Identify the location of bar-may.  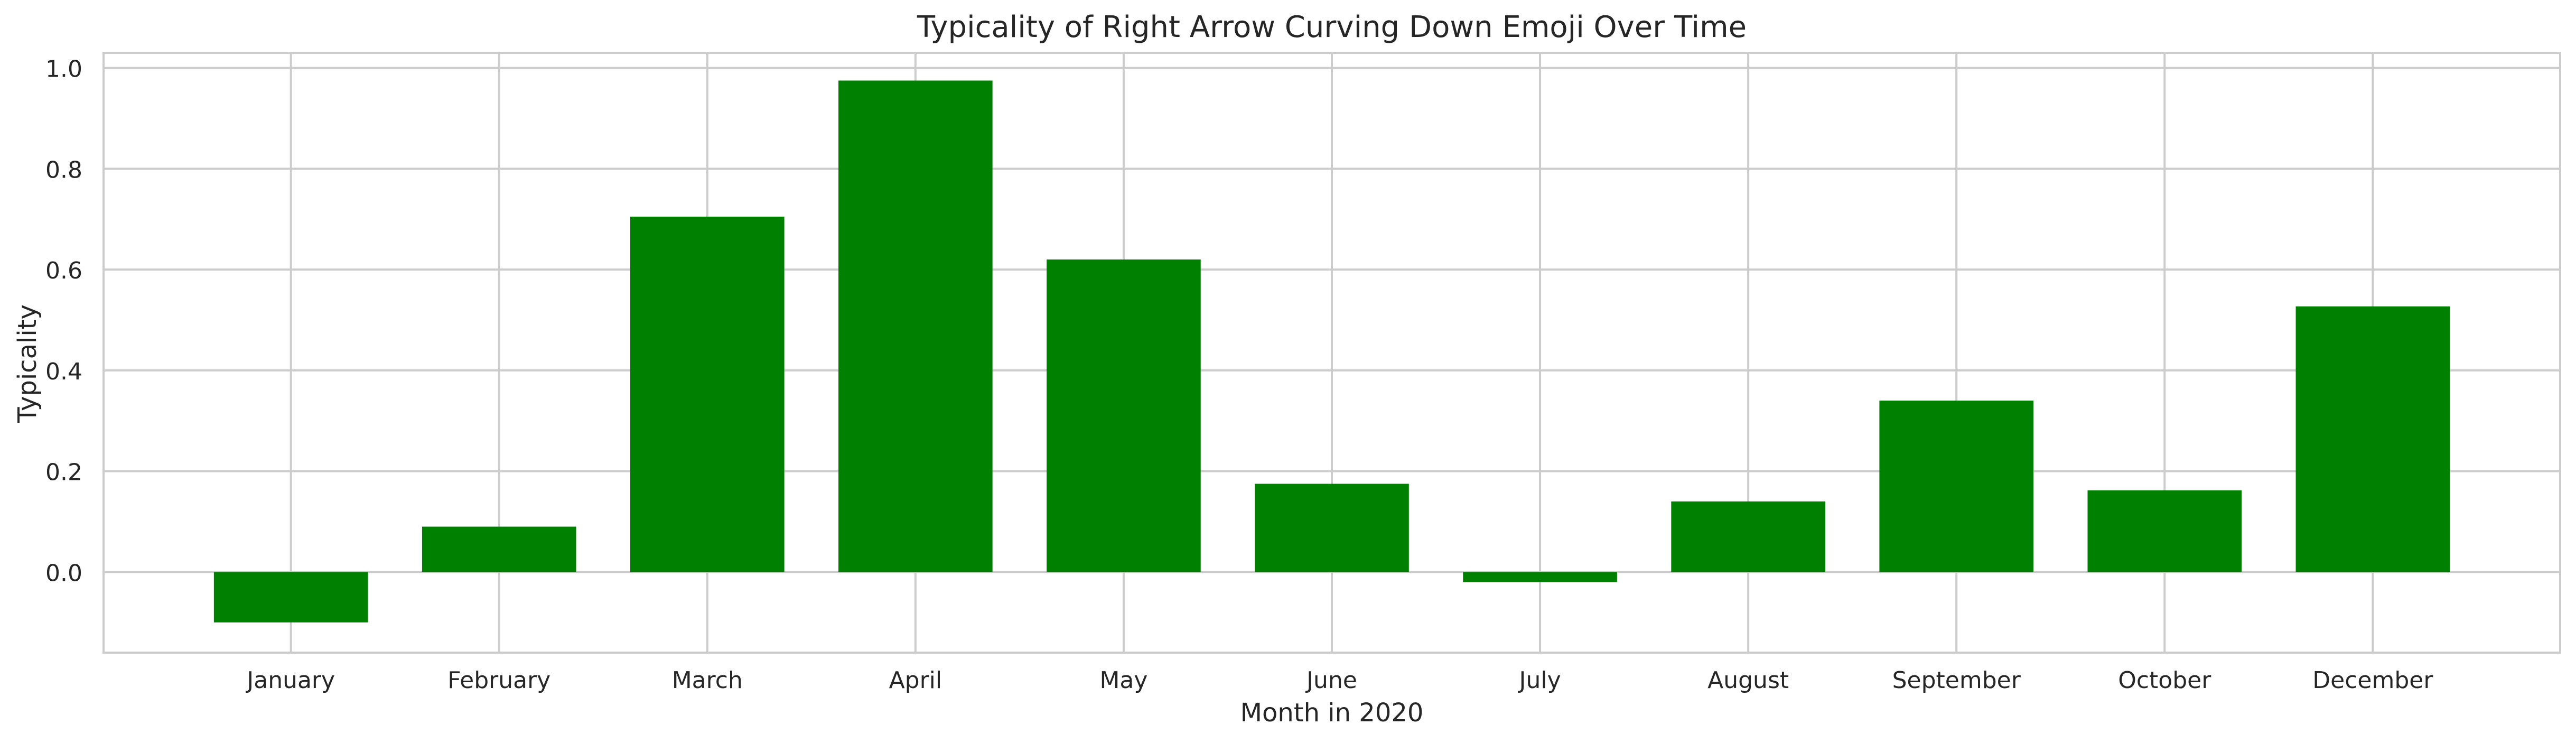
(1124, 415).